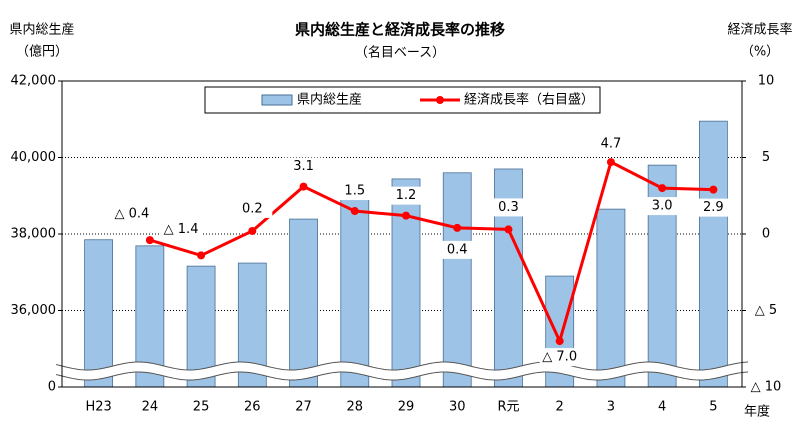 The image size is (800, 443). I want to click on y2-tick-label: 10, so click(766, 81).